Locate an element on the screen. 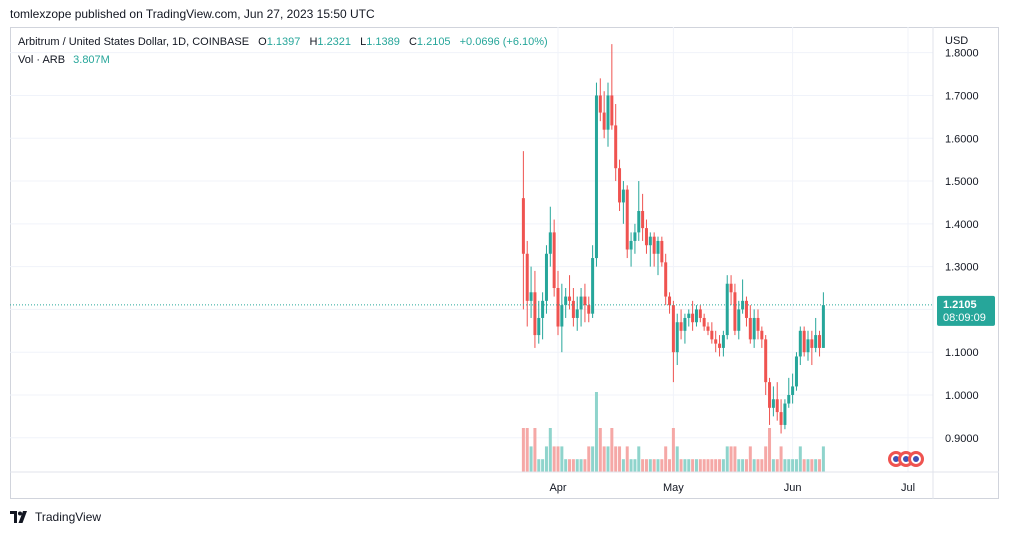 The width and height of the screenshot is (1009, 534). price-tick-label: 1.6000 is located at coordinates (962, 139).